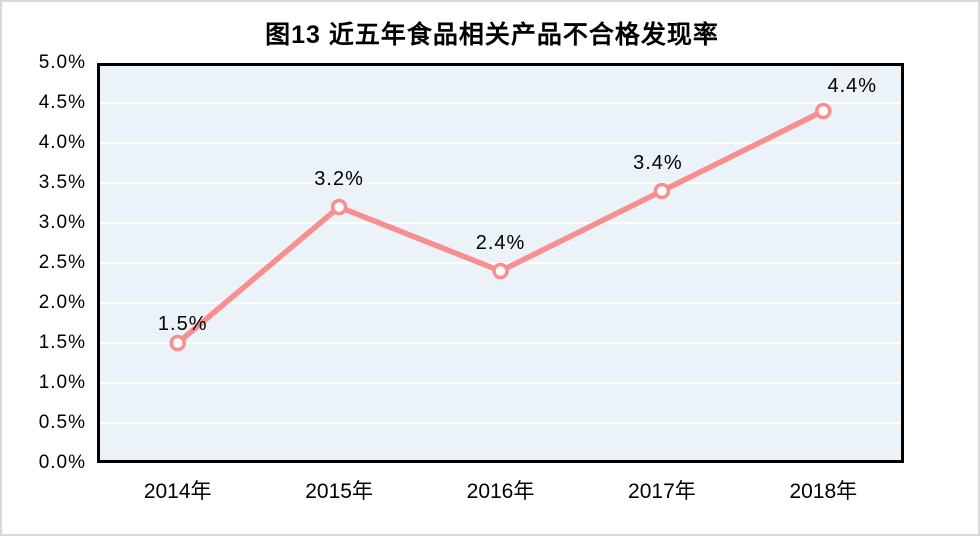 The width and height of the screenshot is (980, 536). I want to click on y-axis-tick-label: 4.5%, so click(62, 102).